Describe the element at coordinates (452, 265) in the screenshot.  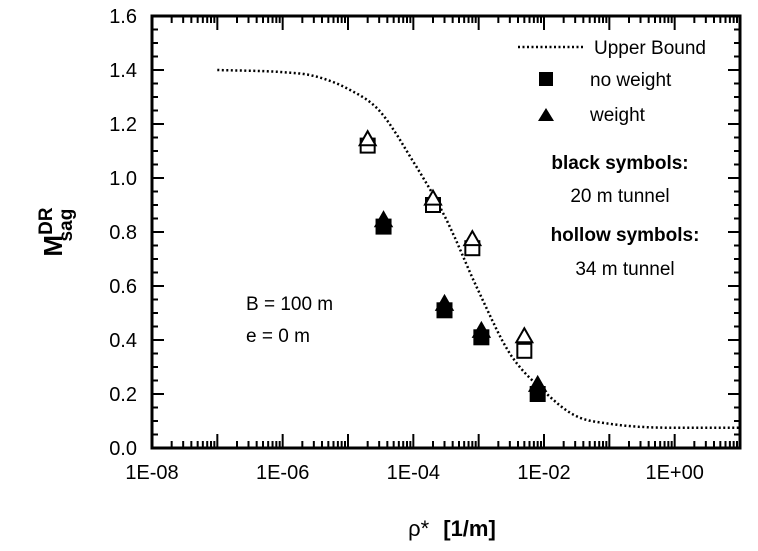
I see `data-points` at that location.